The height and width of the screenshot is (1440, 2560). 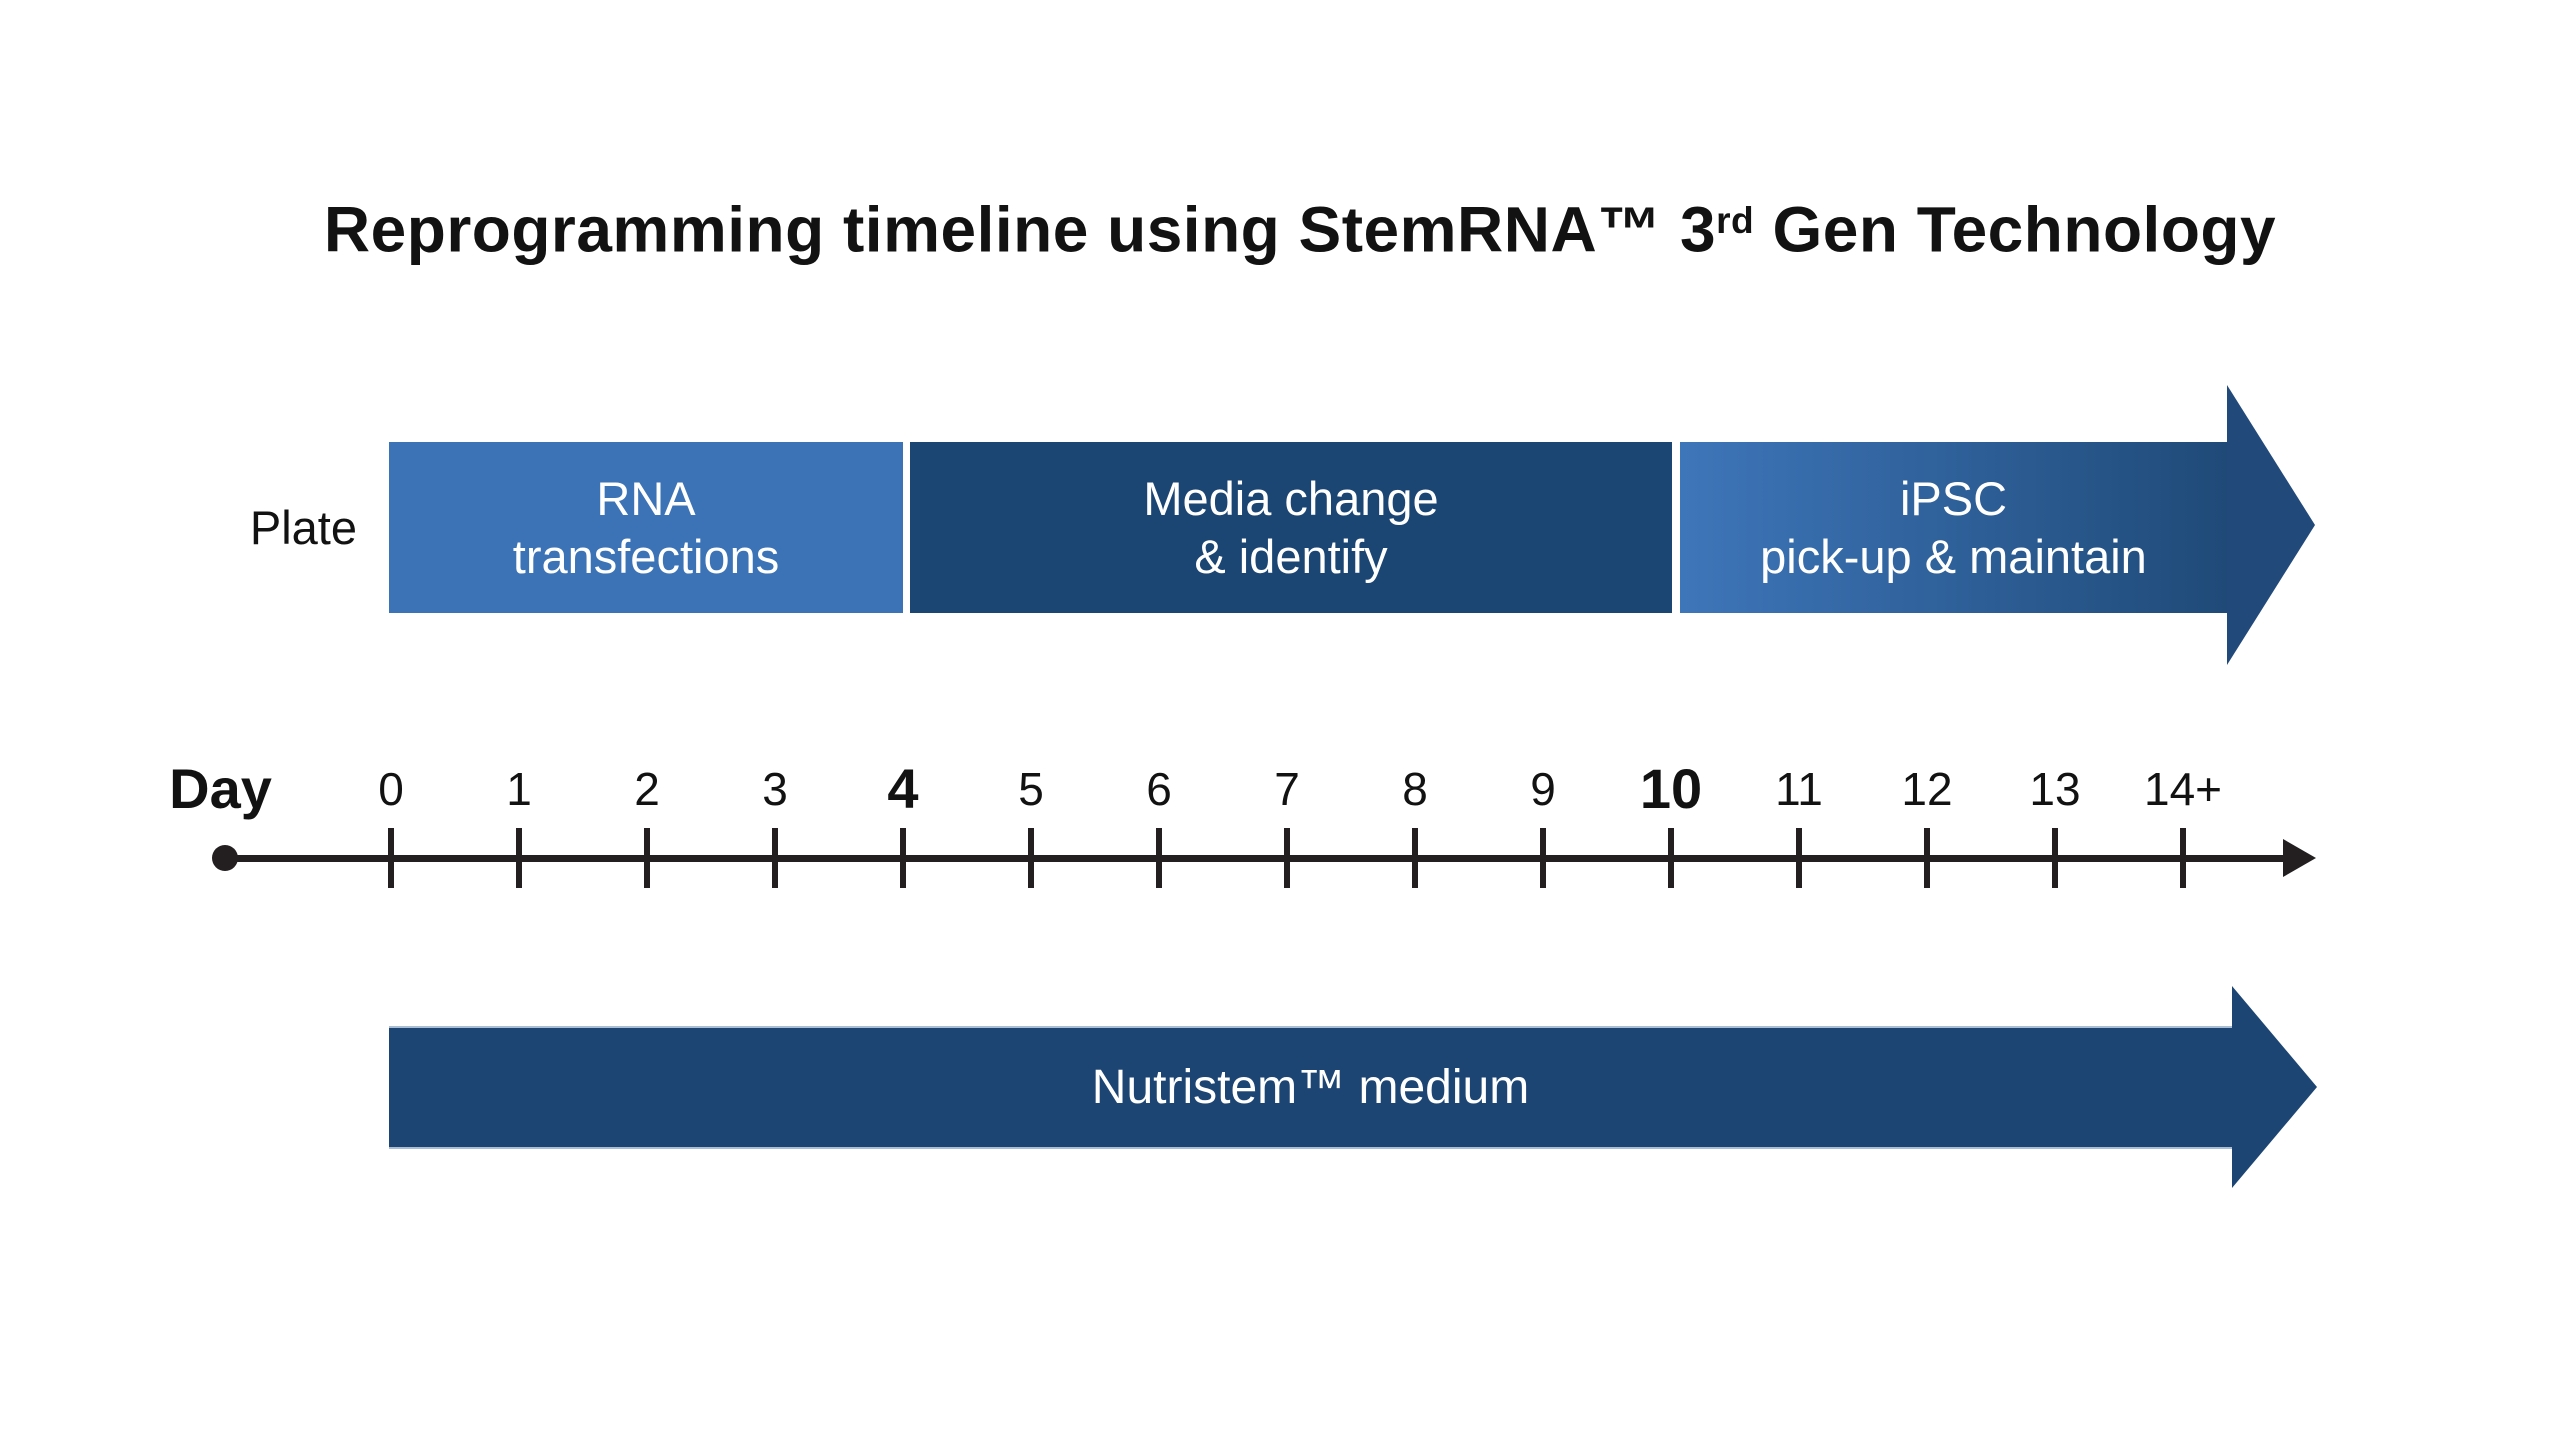 What do you see at coordinates (903, 788) in the screenshot?
I see `day-label: 4` at bounding box center [903, 788].